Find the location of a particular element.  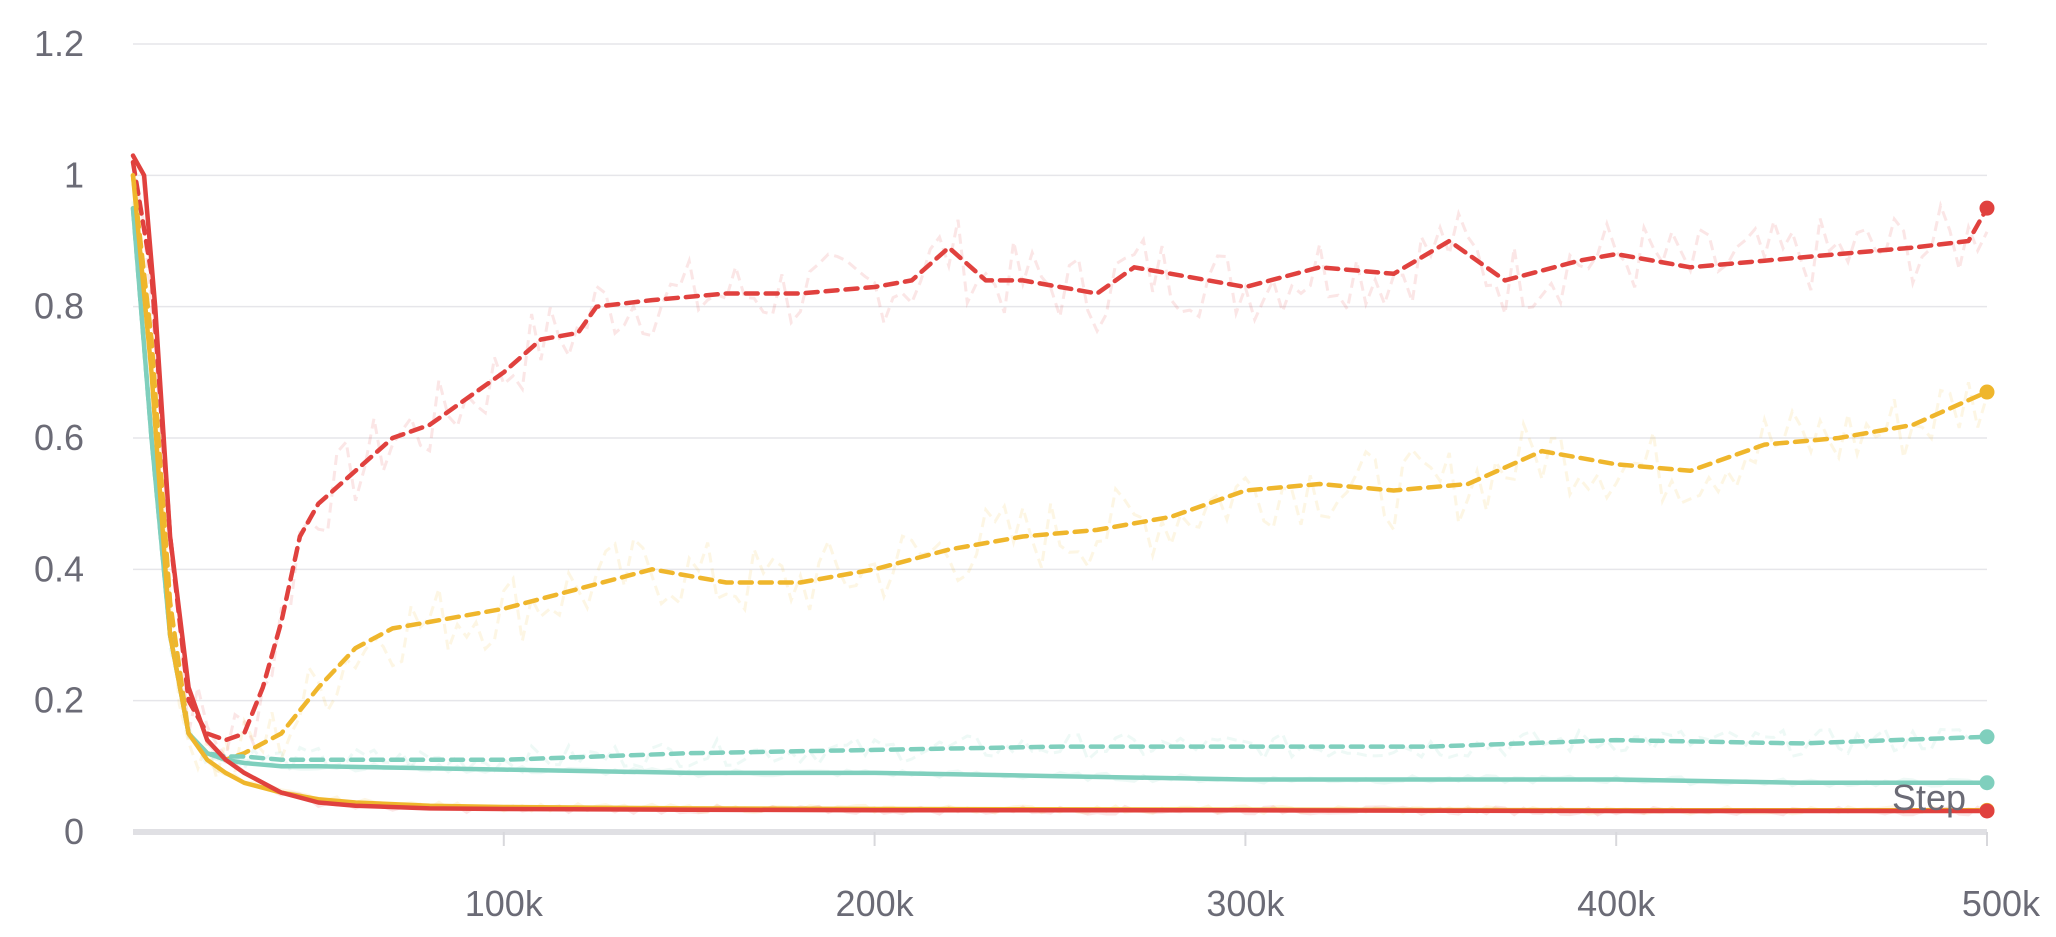

y-tick-label: 1.2 is located at coordinates (59, 43).